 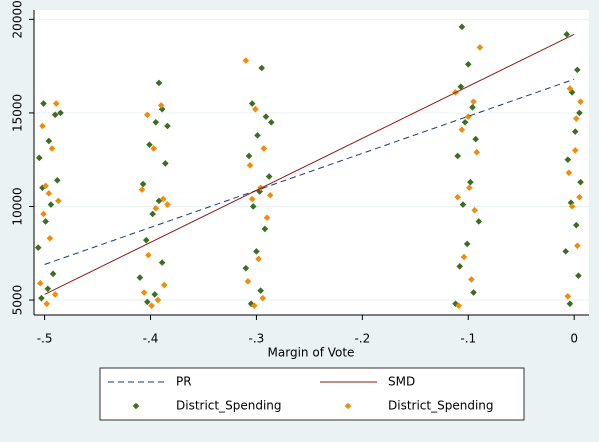 What do you see at coordinates (468, 339) in the screenshot?
I see `x-tick-label: -.1` at bounding box center [468, 339].